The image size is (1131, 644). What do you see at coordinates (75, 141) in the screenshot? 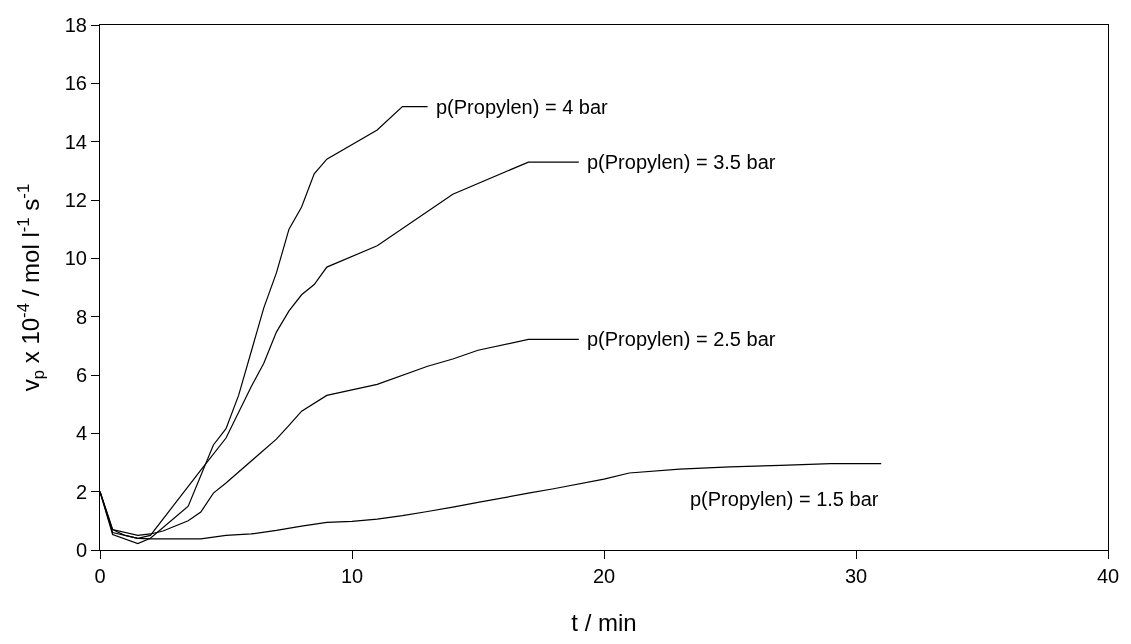
I see `y-tick-label: 14` at bounding box center [75, 141].